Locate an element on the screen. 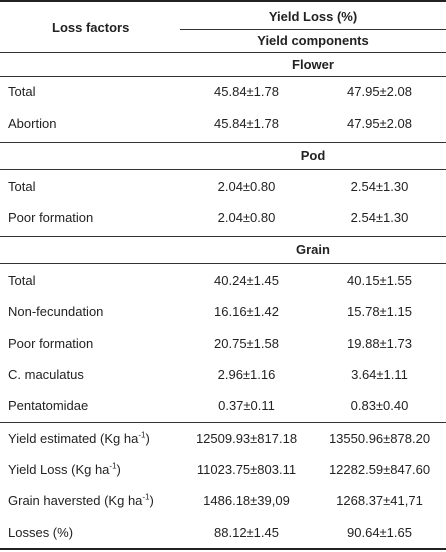  summary-value-1: 12509.93±817.18 is located at coordinates (246, 438).